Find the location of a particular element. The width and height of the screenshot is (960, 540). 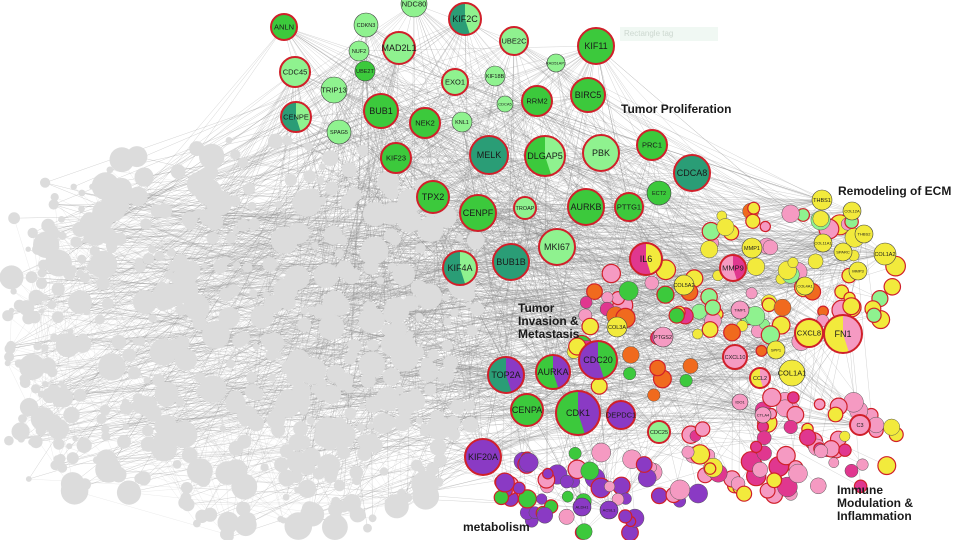

gene-node-anln: ANLN is located at coordinates (284, 27).